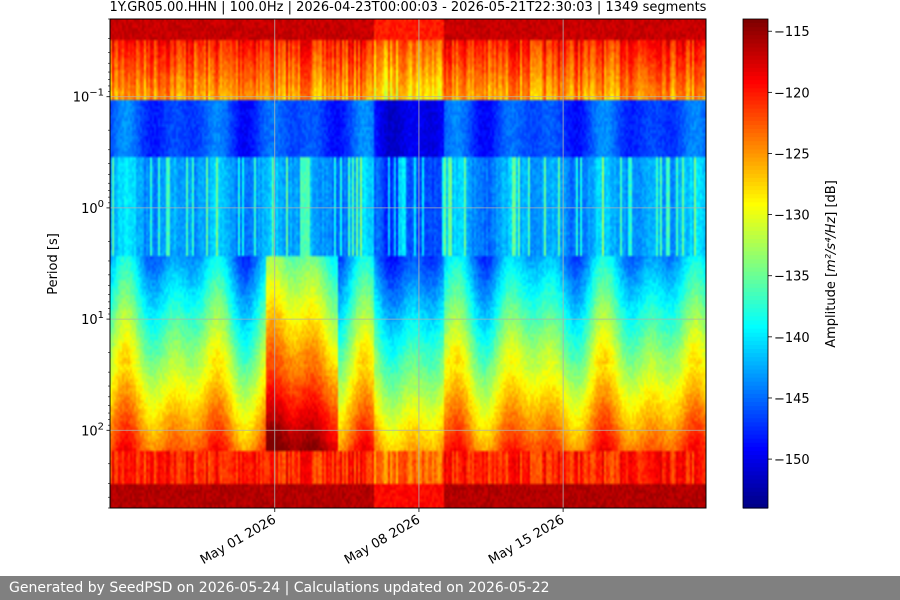 This screenshot has width=900, height=600. What do you see at coordinates (92, 208) in the screenshot?
I see `y-tick-label: 10⁰` at bounding box center [92, 208].